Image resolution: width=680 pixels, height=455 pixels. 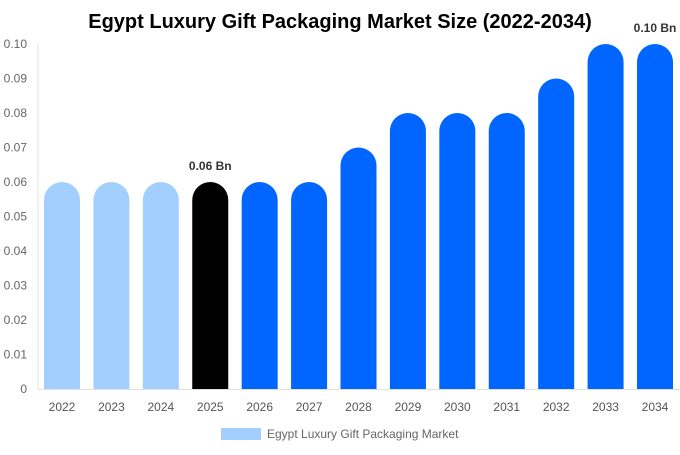 What do you see at coordinates (655, 216) in the screenshot?
I see `bar-2034` at bounding box center [655, 216].